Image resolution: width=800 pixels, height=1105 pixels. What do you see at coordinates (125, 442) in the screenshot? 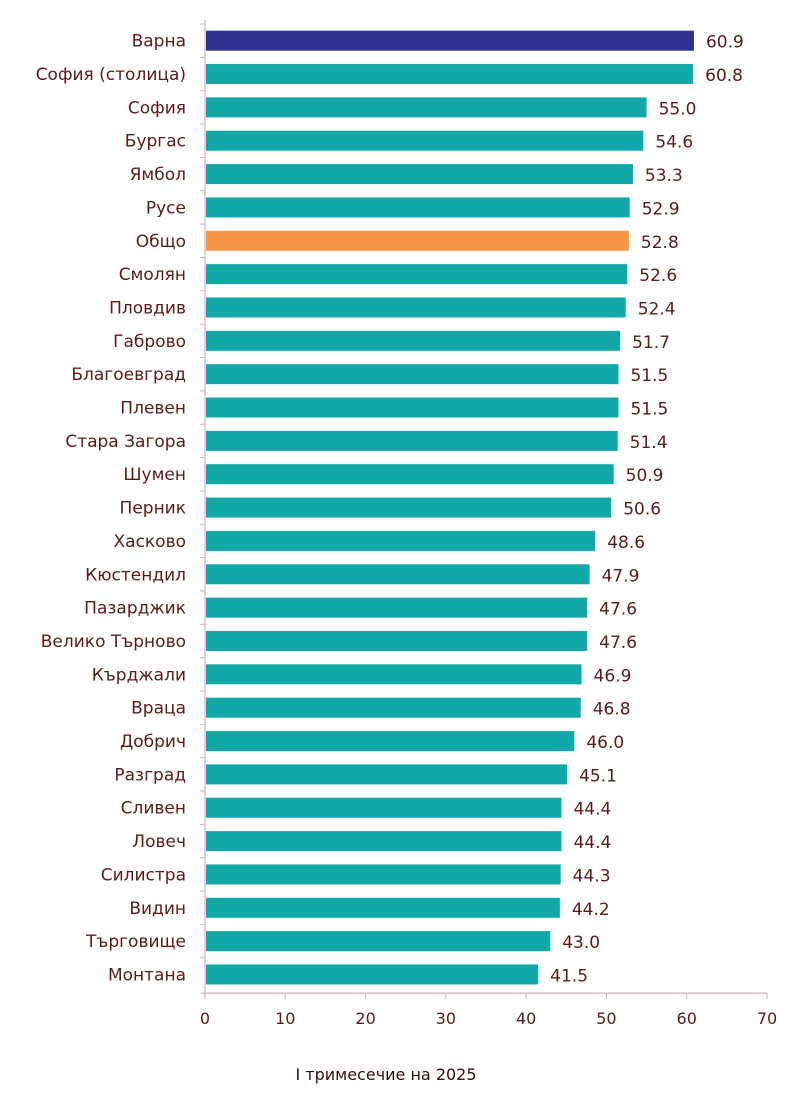
I see `category-label: Стара Загора` at bounding box center [125, 442].